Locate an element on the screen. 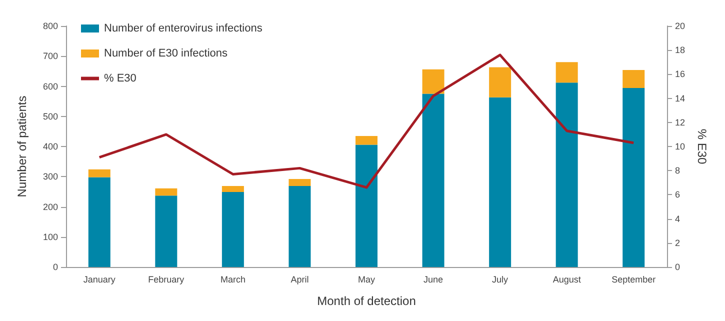 This screenshot has width=725, height=321. x-tick-label: January is located at coordinates (99, 279).